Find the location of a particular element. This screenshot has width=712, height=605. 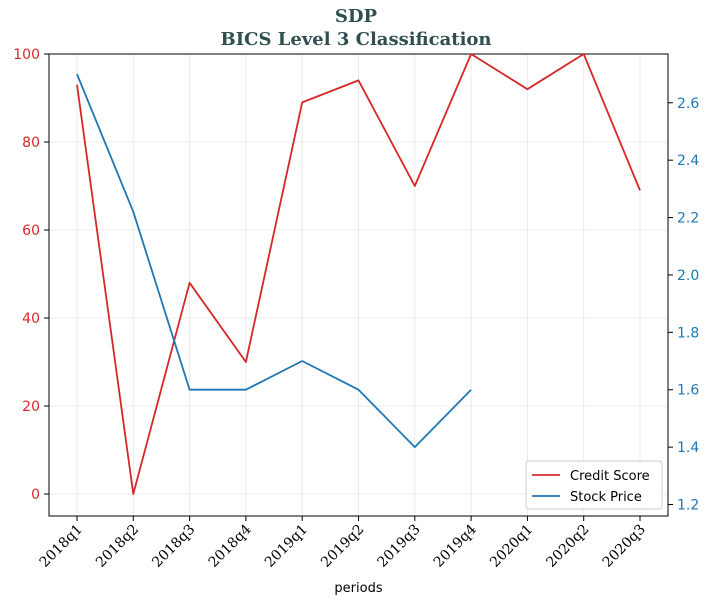

legend-label: Credit Score is located at coordinates (610, 476).